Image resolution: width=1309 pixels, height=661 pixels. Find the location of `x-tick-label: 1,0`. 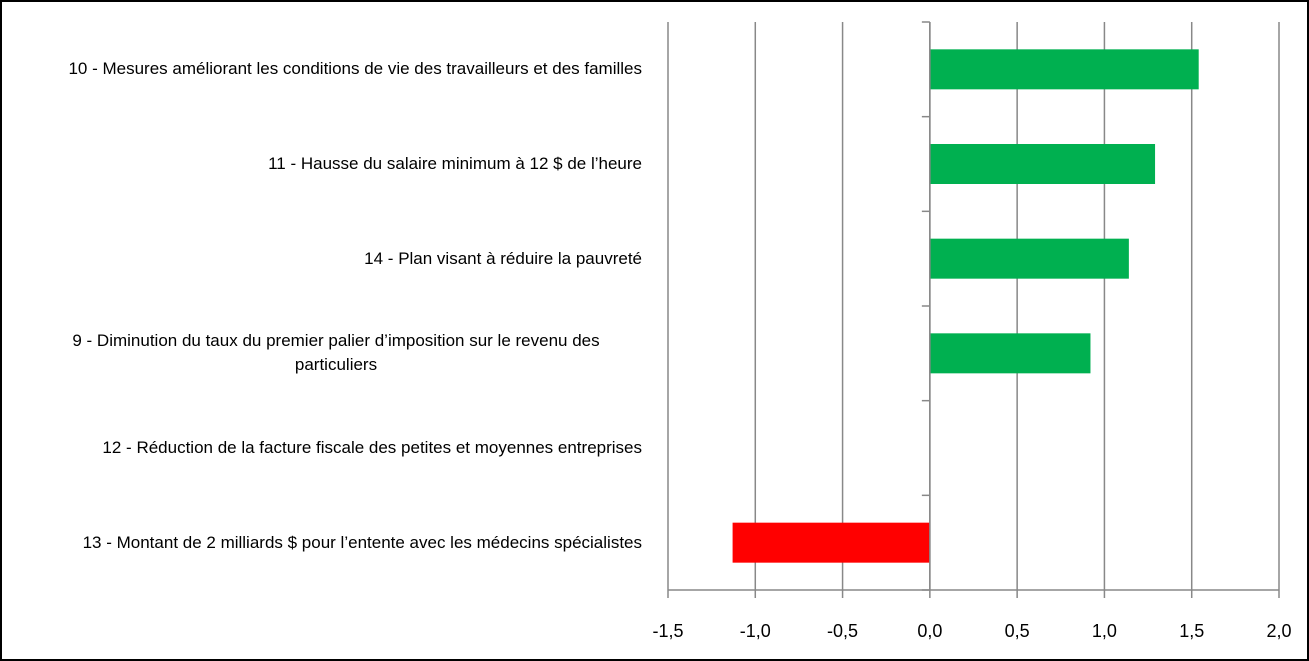

x-tick-label: 1,0 is located at coordinates (1104, 631).